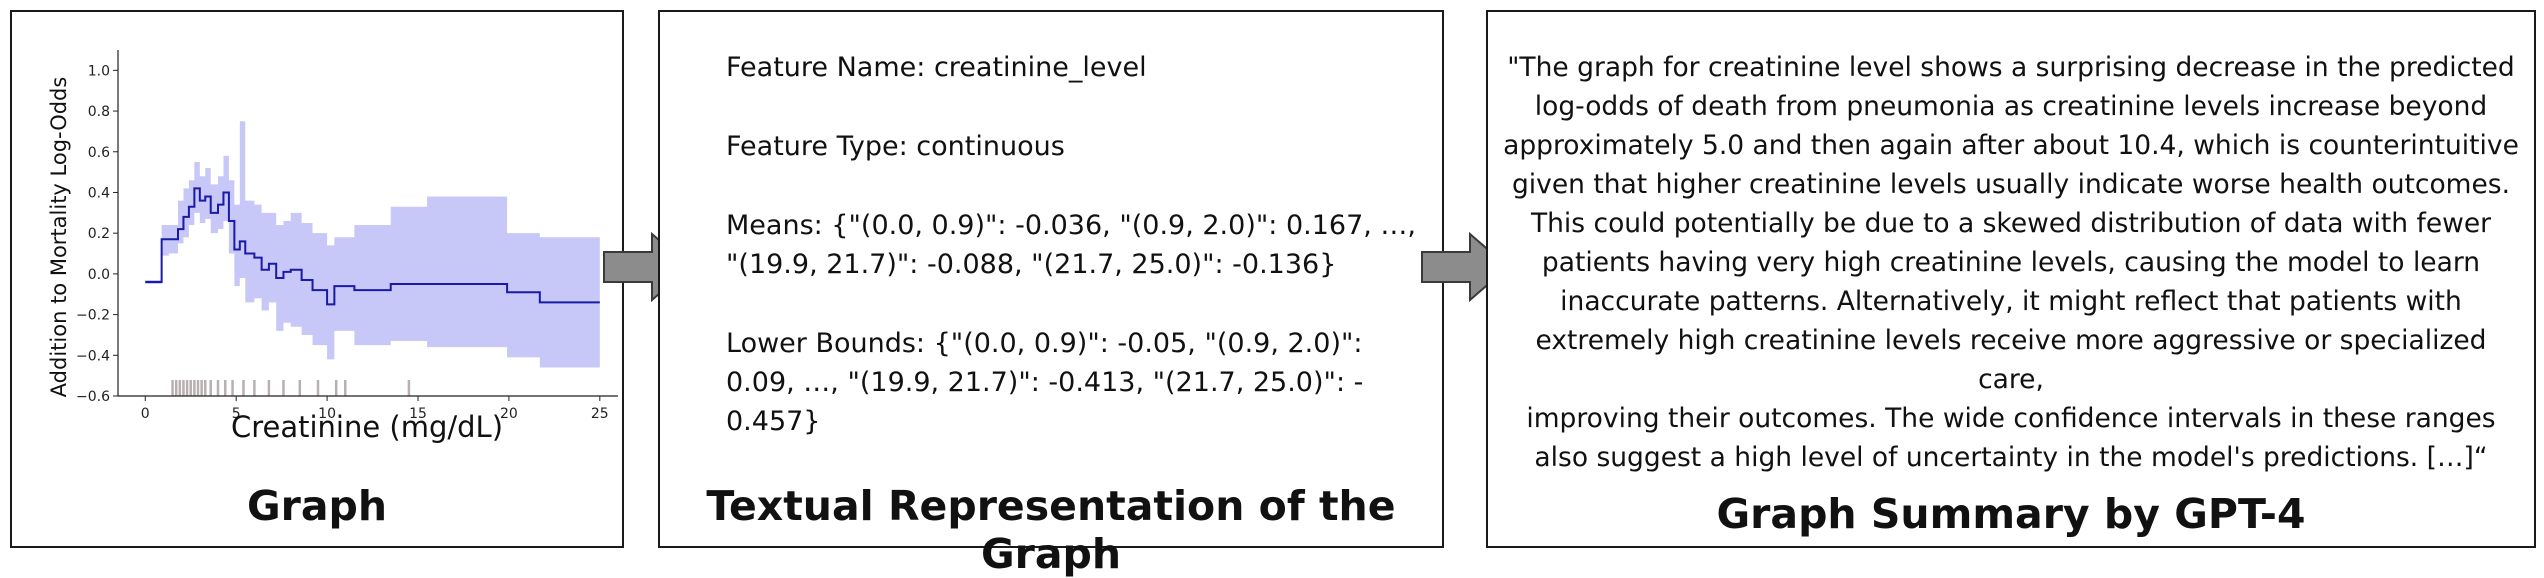  What do you see at coordinates (600, 414) in the screenshot?
I see `x-tick-label: 25` at bounding box center [600, 414].